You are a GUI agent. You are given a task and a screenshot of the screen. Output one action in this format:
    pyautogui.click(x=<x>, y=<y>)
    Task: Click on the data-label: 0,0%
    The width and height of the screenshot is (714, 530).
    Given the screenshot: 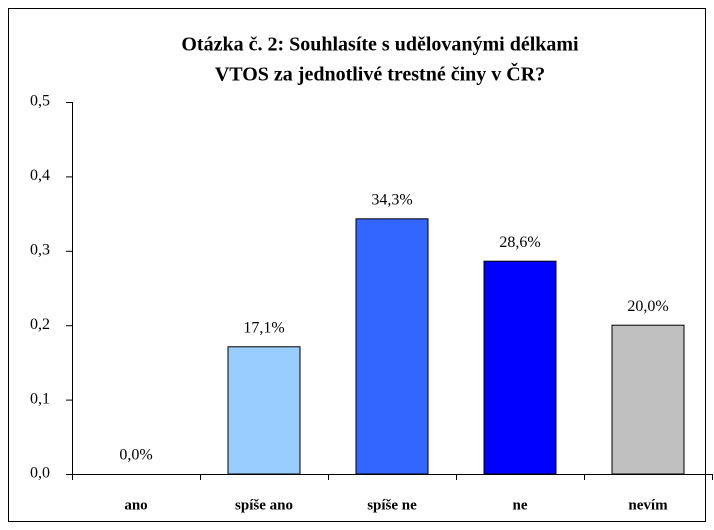 What is the action you would take?
    pyautogui.click(x=135, y=455)
    